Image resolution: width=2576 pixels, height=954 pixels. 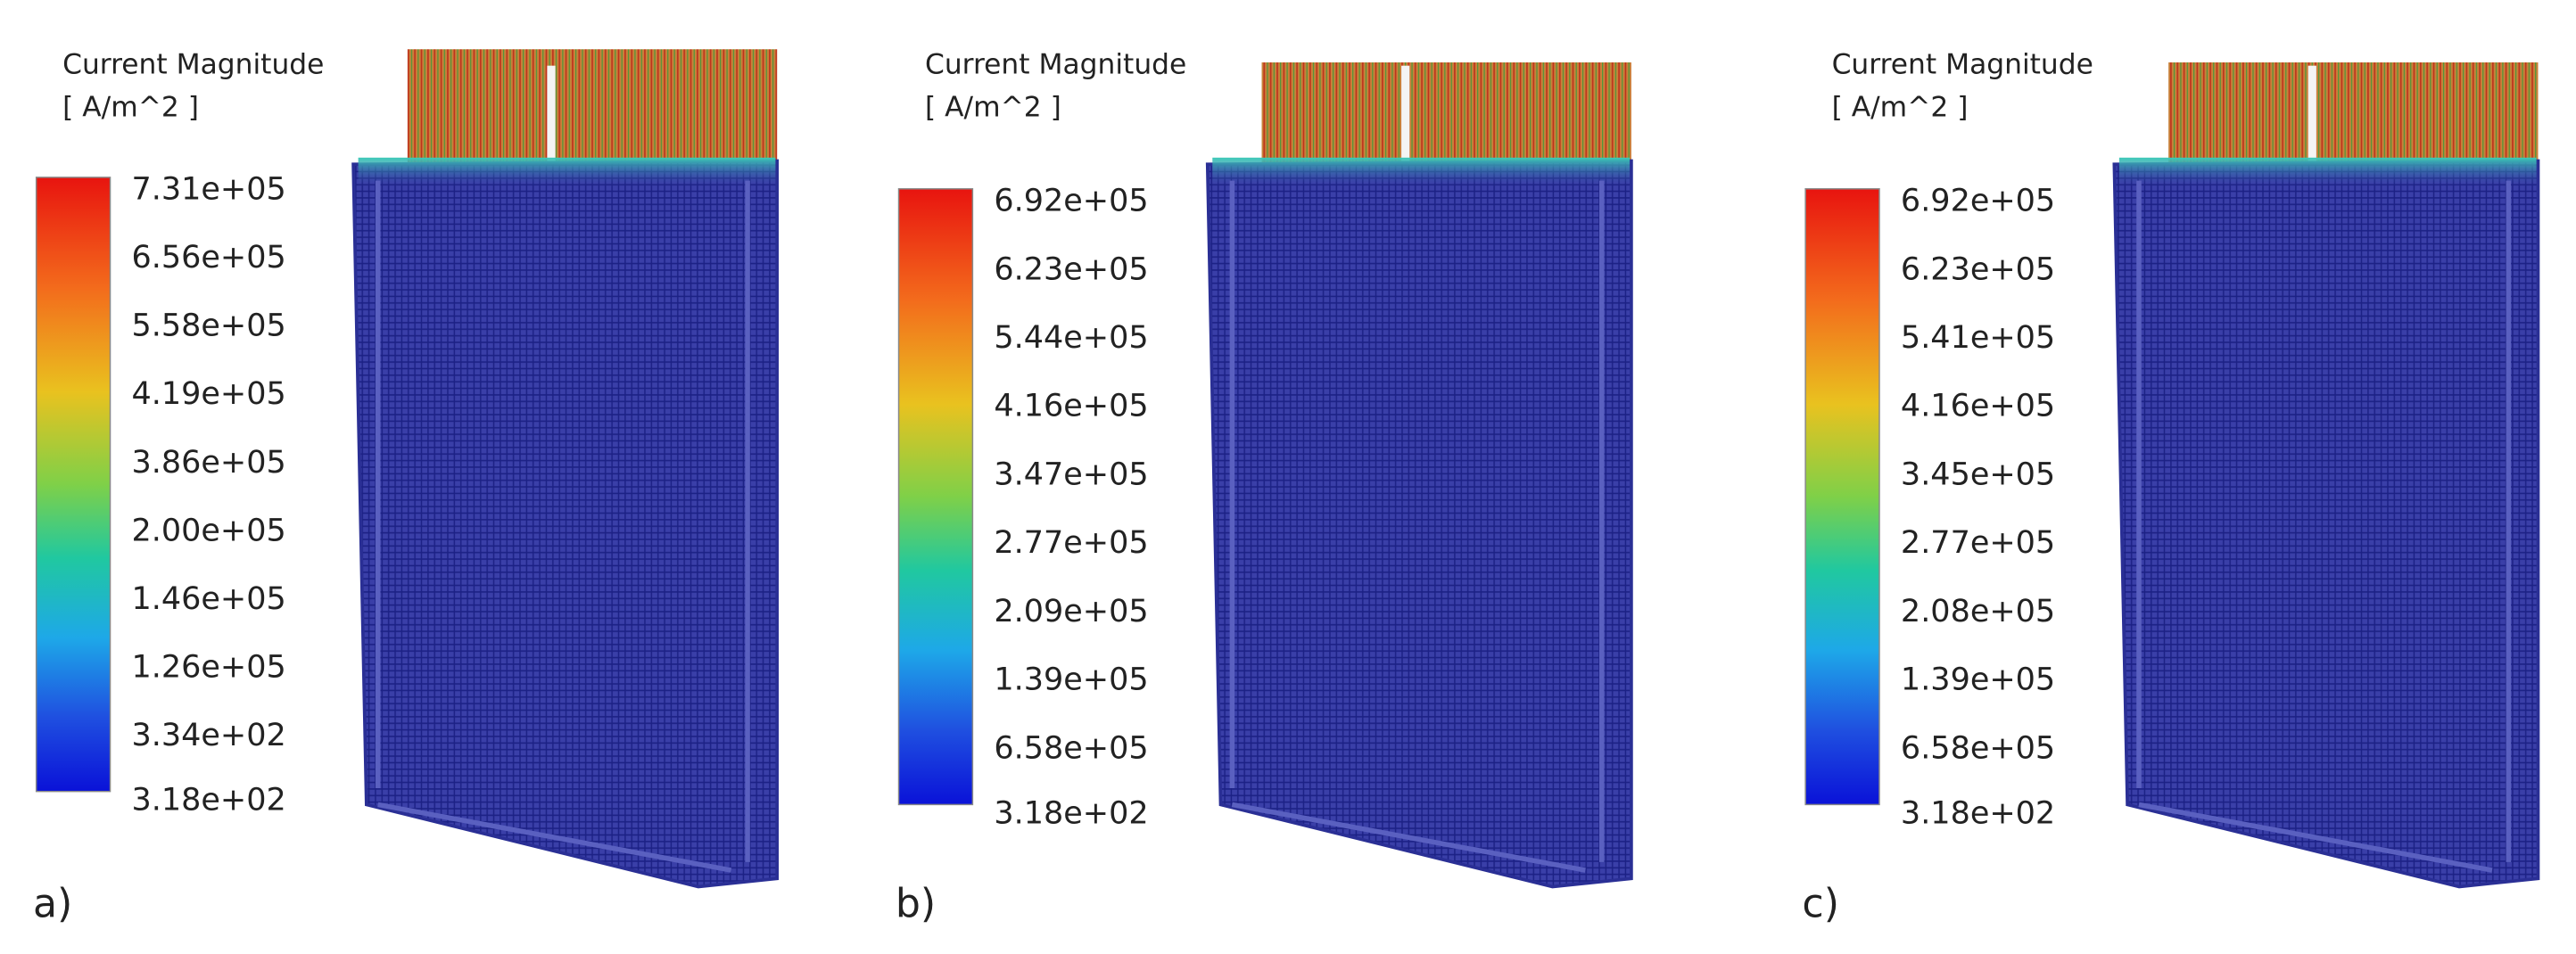 What do you see at coordinates (208, 463) in the screenshot?
I see `legend-label: 3.86e+05` at bounding box center [208, 463].